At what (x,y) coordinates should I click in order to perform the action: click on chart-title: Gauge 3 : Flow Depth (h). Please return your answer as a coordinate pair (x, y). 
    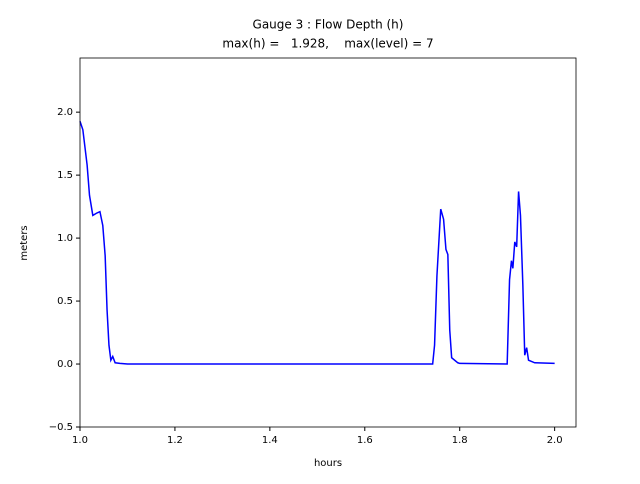
    Looking at the image, I should click on (328, 25).